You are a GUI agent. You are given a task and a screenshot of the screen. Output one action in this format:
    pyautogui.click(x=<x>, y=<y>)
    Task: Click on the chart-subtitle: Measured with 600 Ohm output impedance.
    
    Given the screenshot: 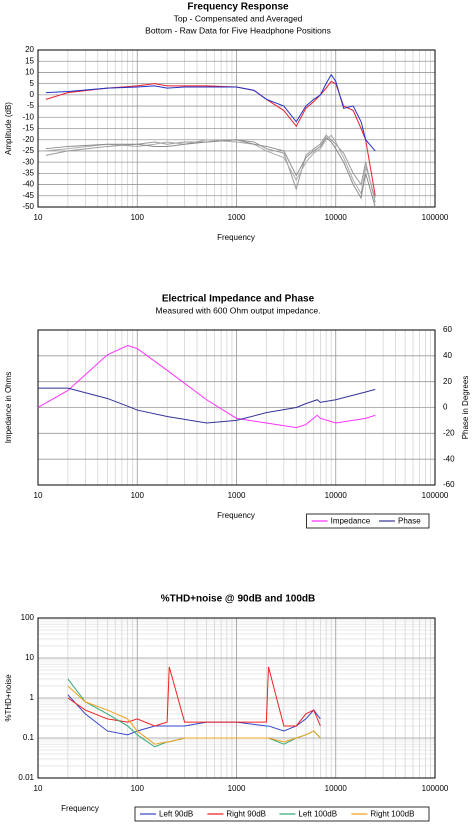 What is the action you would take?
    pyautogui.click(x=238, y=310)
    